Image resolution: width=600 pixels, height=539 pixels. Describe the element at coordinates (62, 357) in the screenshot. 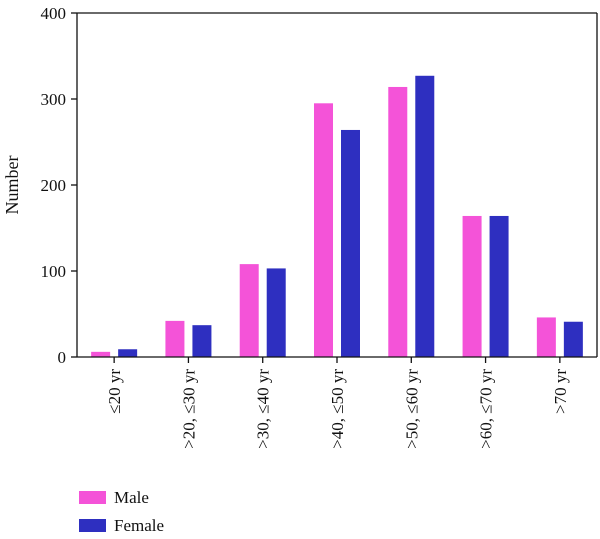

I see `y-tick-label: 0` at that location.